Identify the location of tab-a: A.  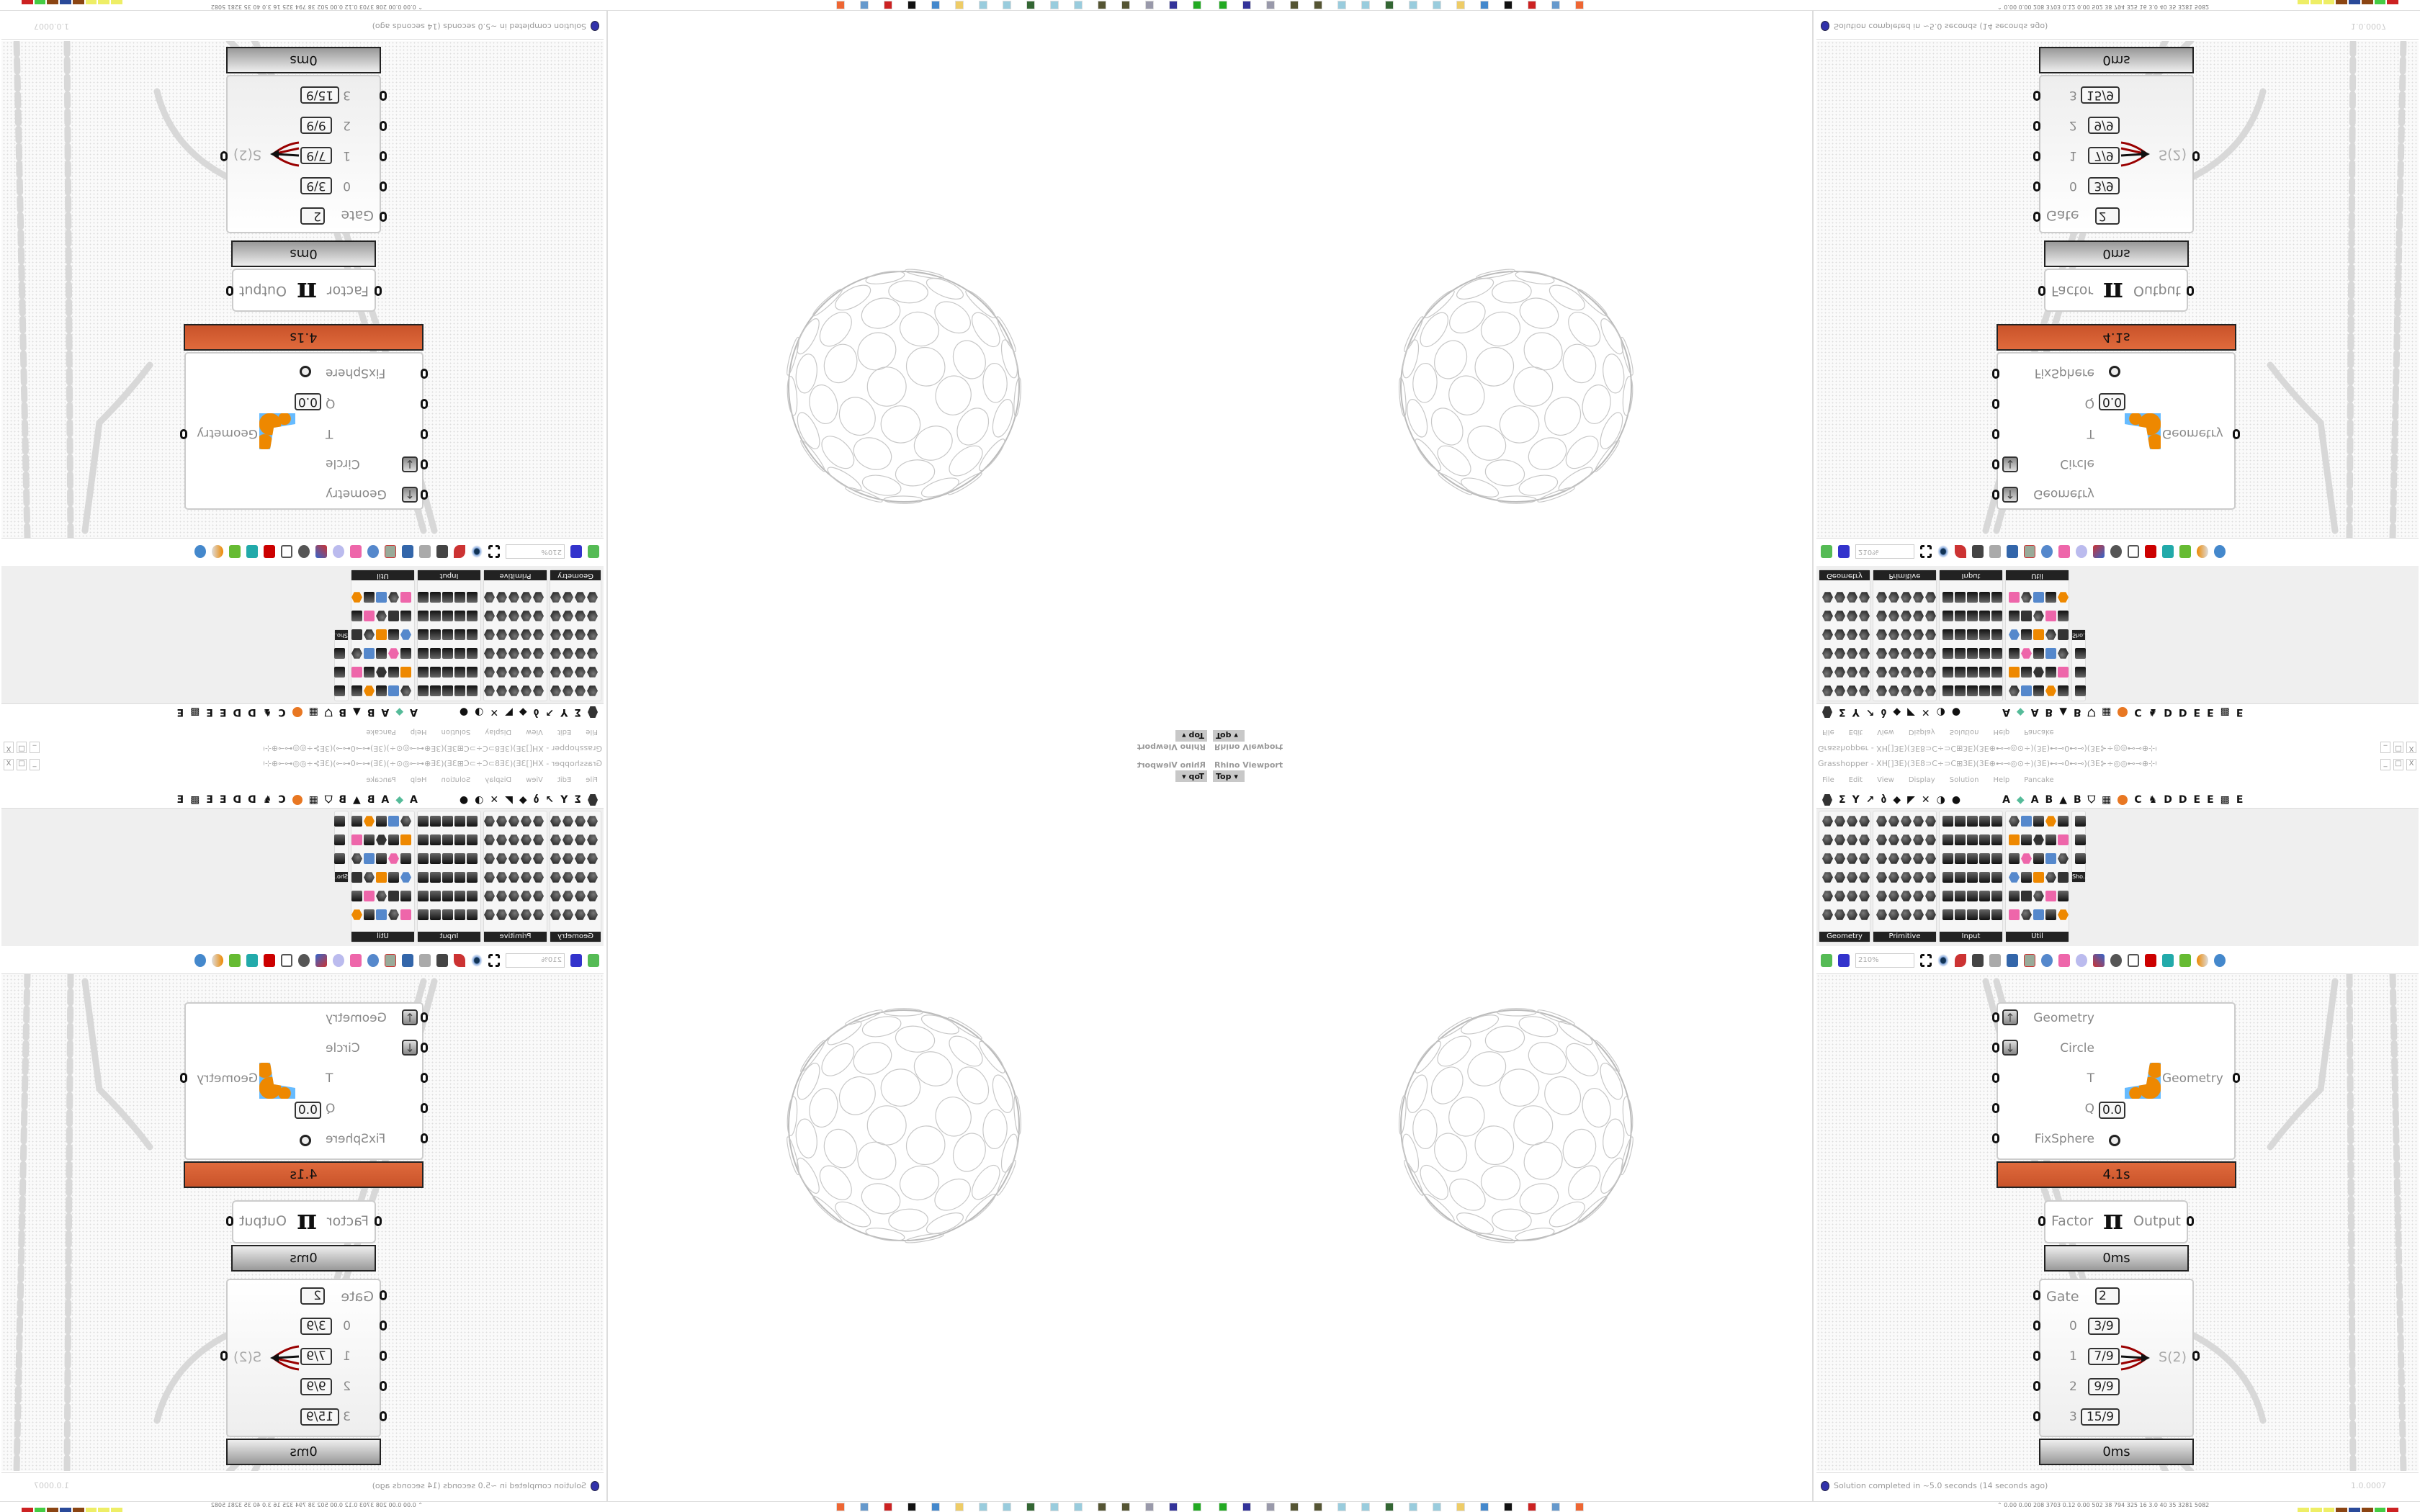
(2006, 800).